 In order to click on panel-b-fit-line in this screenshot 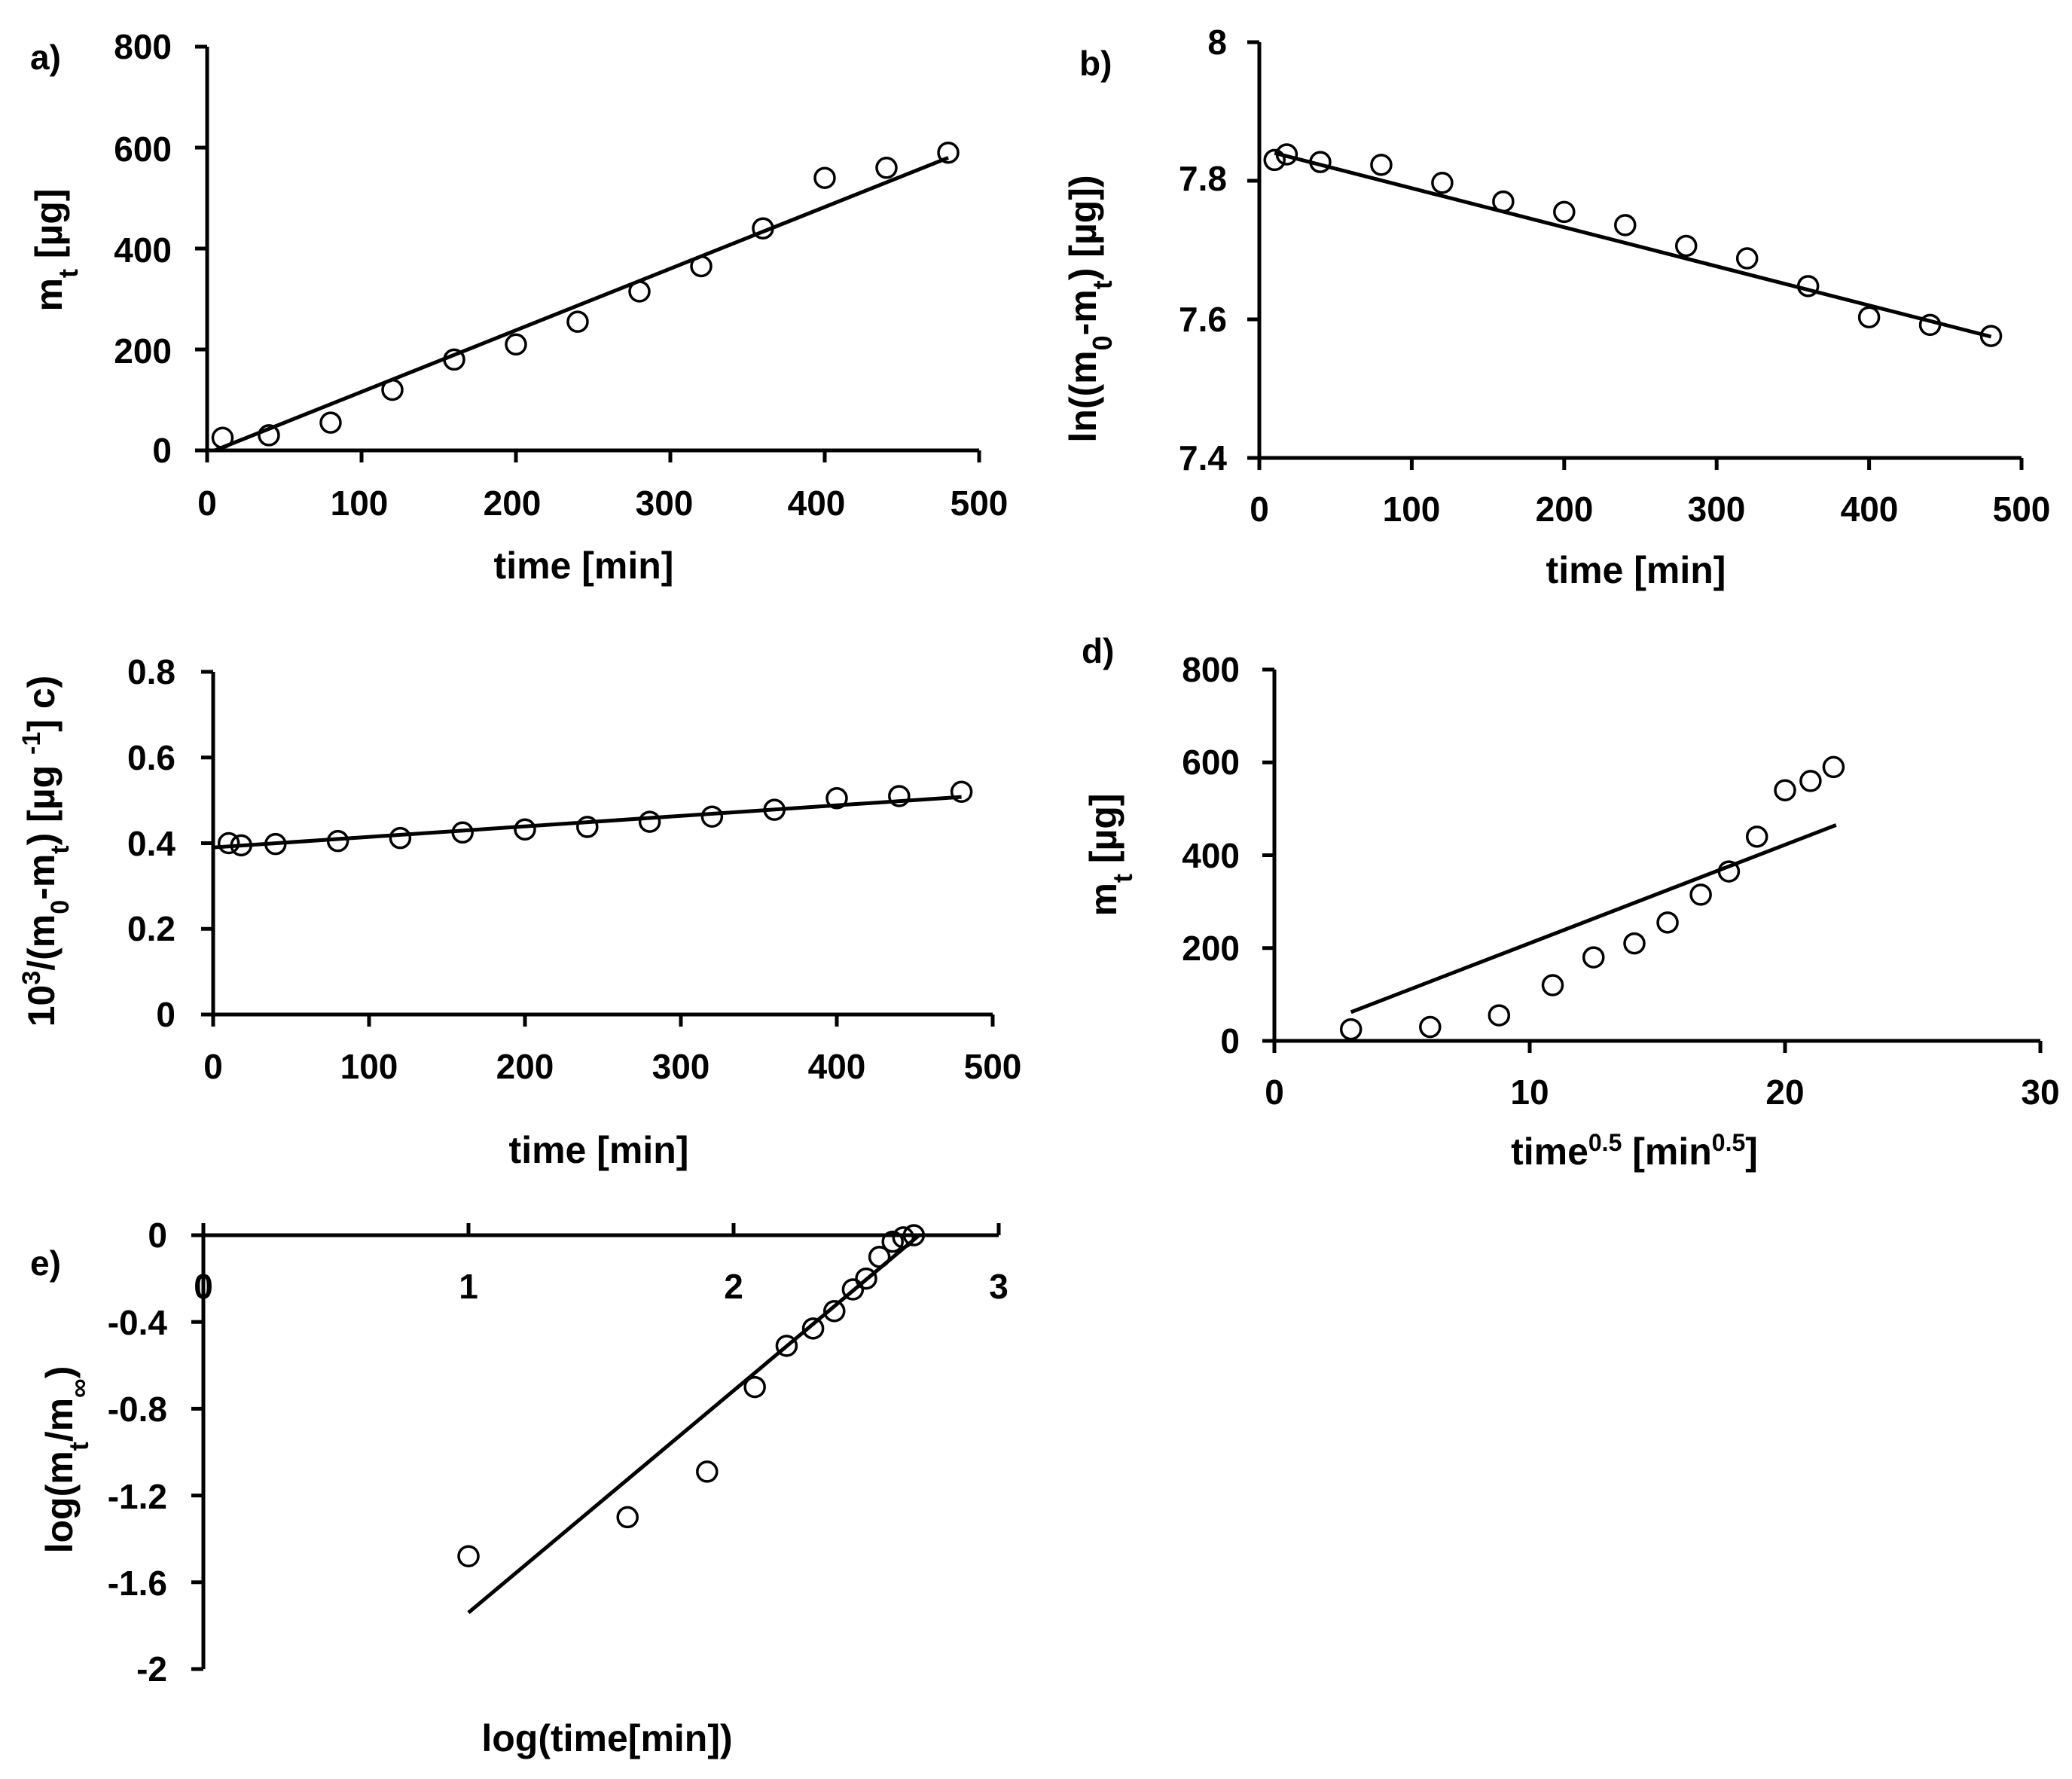, I will do `click(1633, 245)`.